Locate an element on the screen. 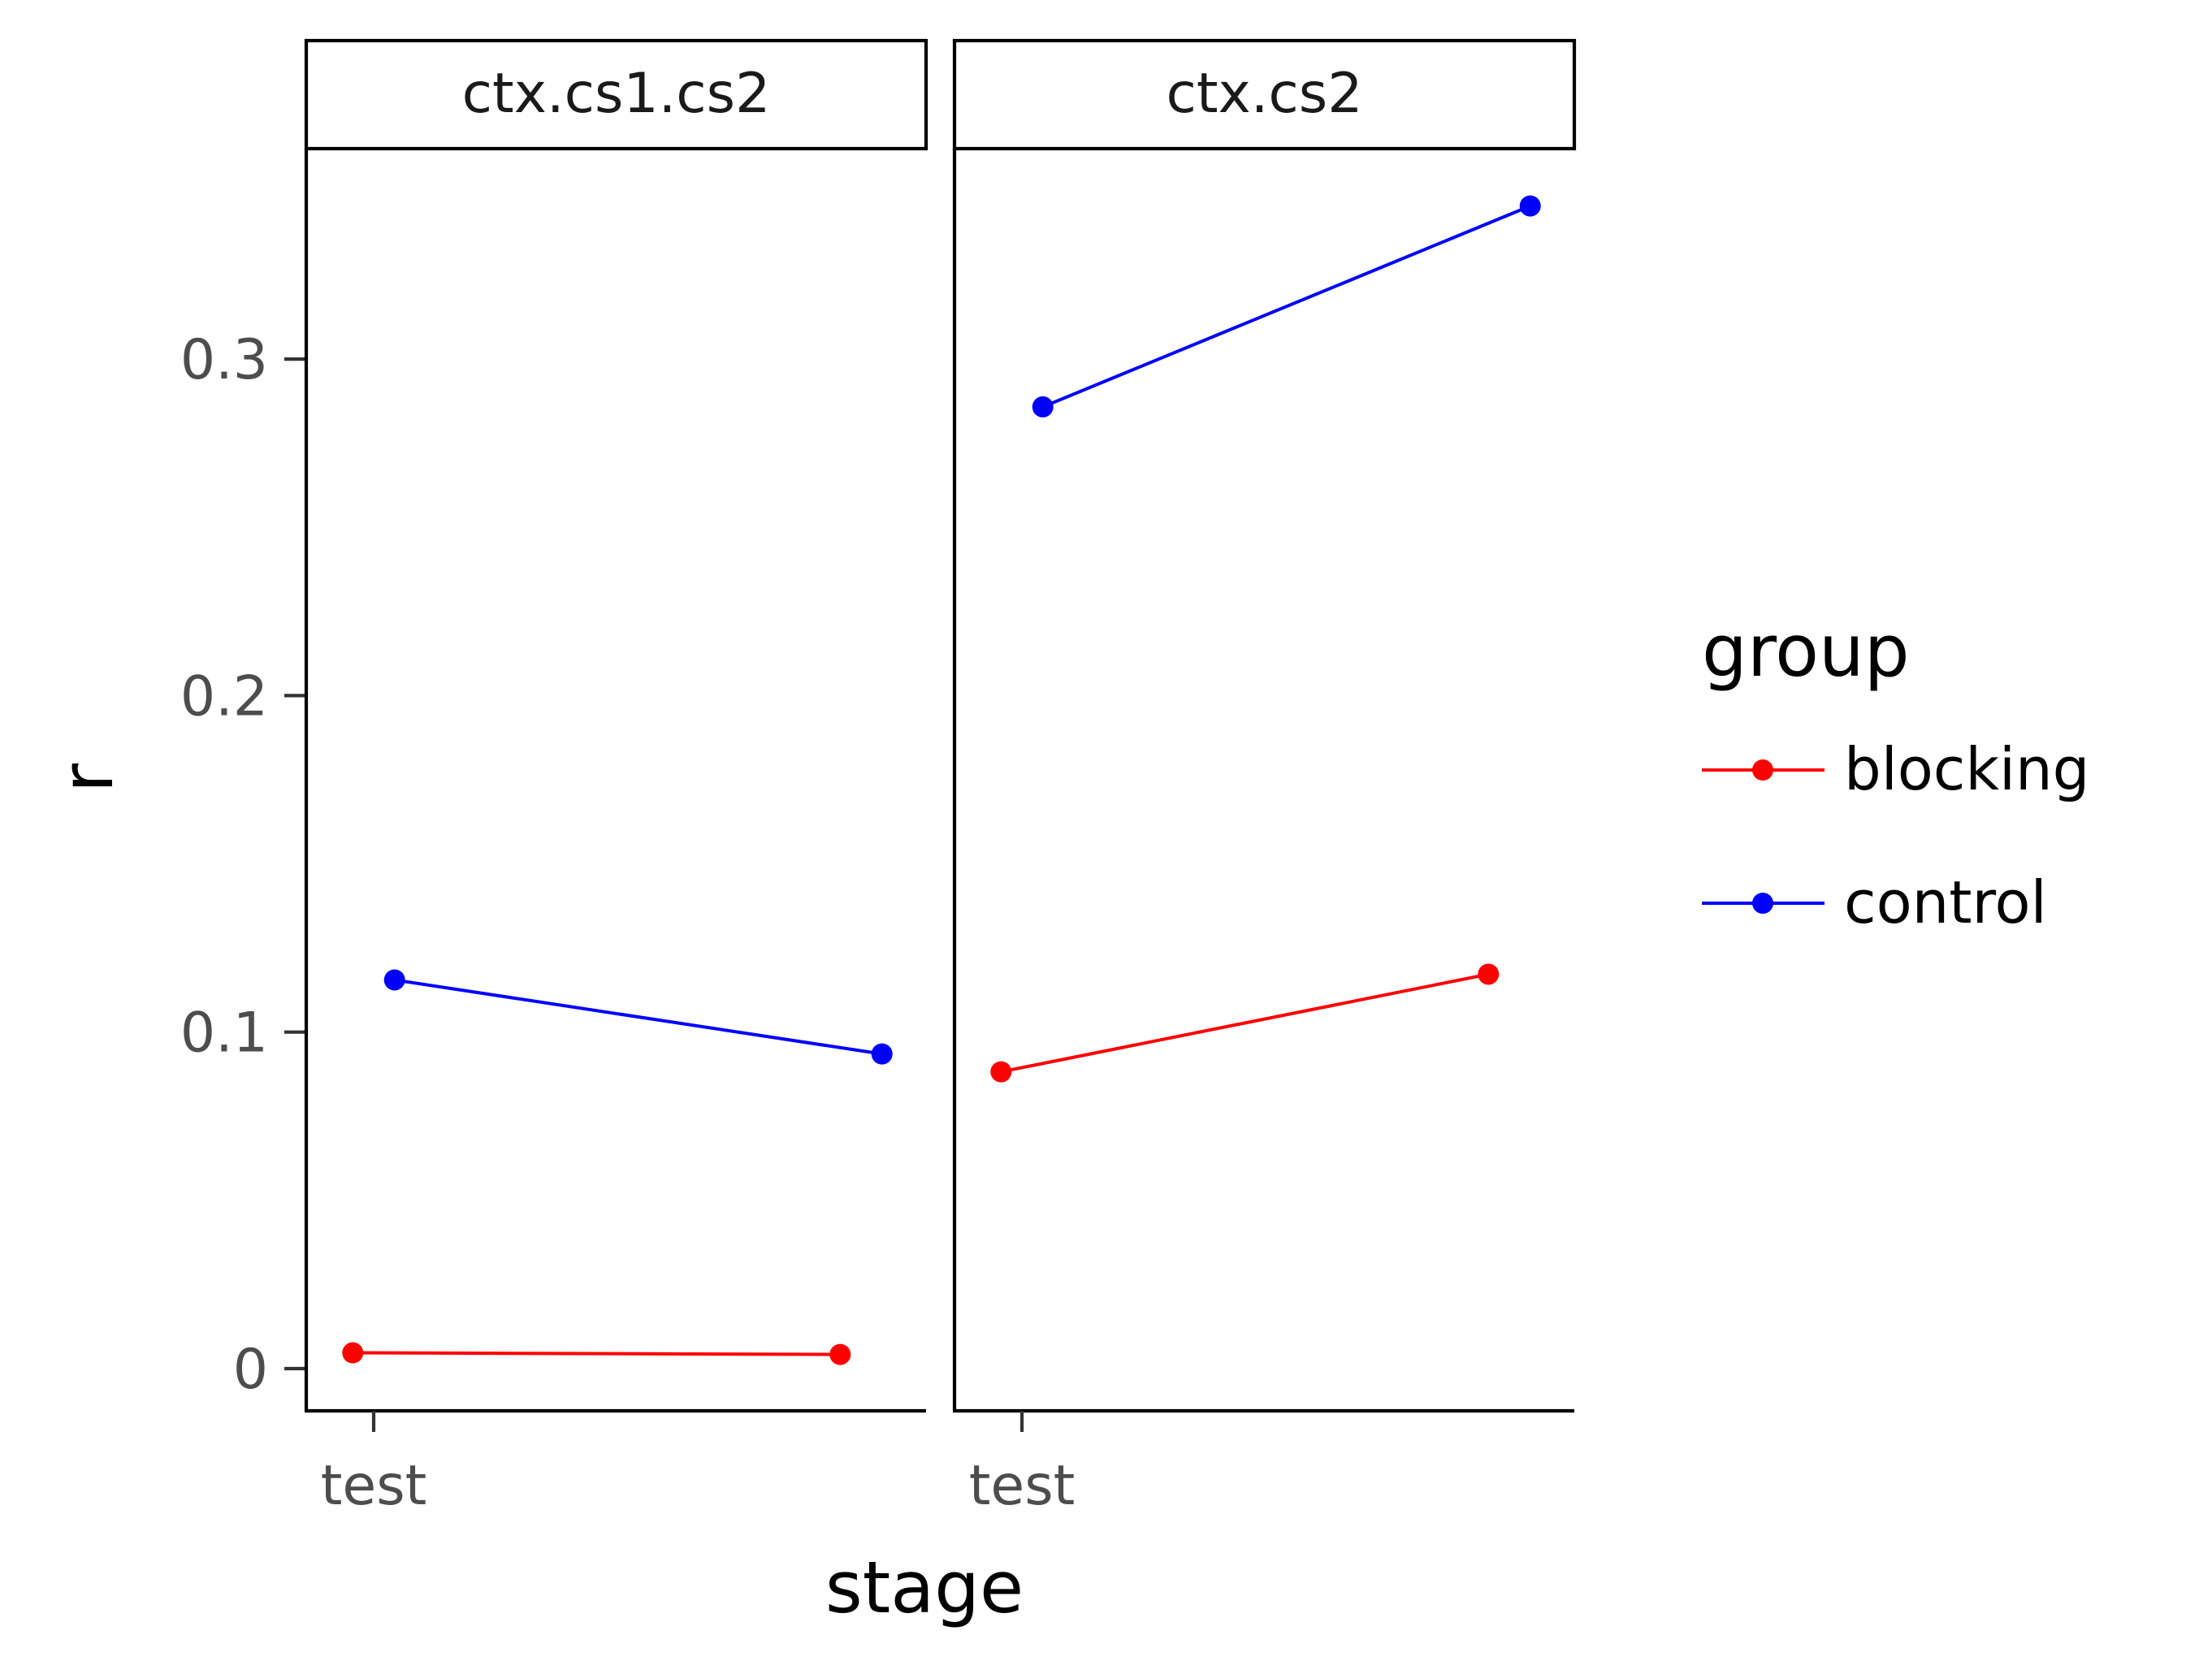 The height and width of the screenshot is (1661, 2212). legend-key-point-control is located at coordinates (1762, 904).